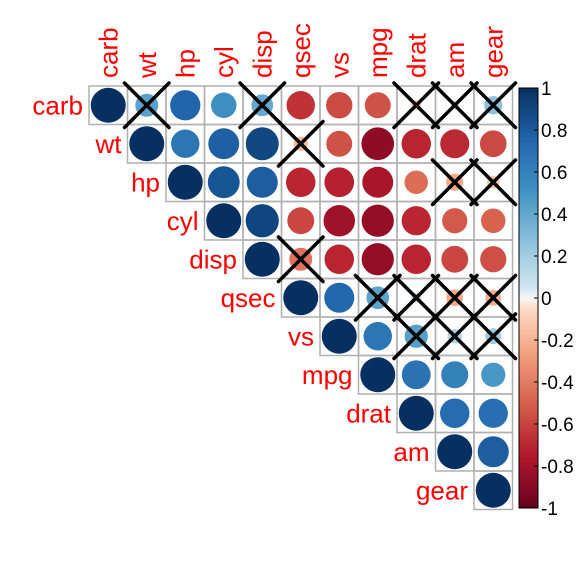 The image size is (576, 576). What do you see at coordinates (109, 144) in the screenshot?
I see `row-label-wt: wt` at bounding box center [109, 144].